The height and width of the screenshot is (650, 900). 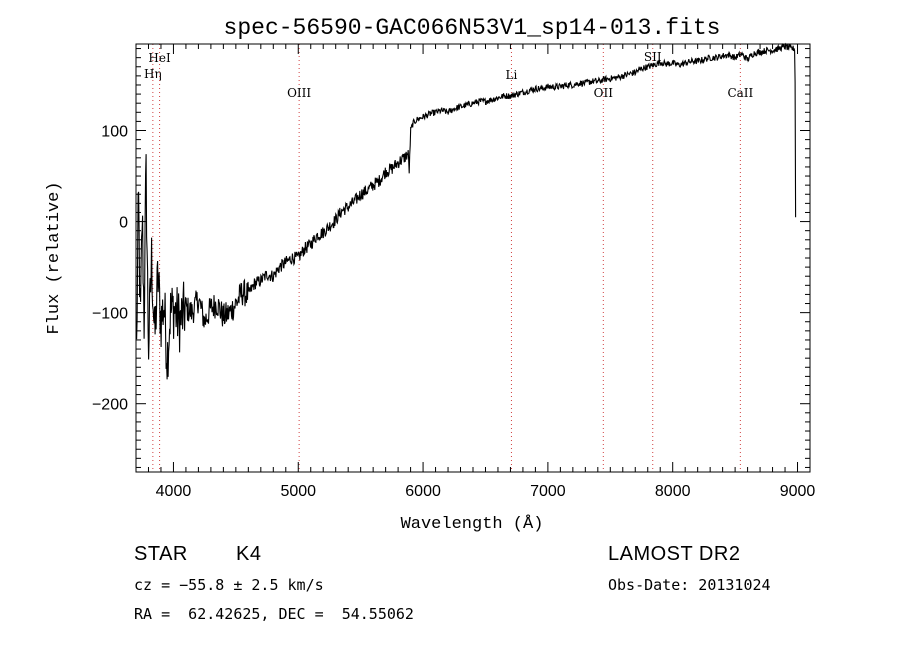 I want to click on y-tick-label: −100, so click(x=110, y=314).